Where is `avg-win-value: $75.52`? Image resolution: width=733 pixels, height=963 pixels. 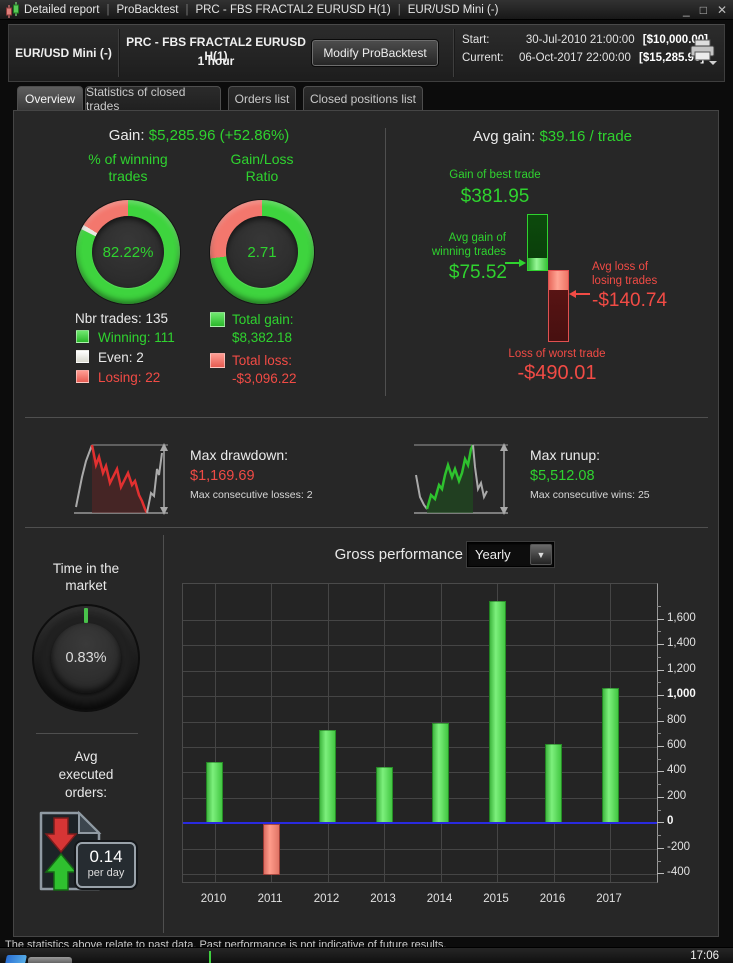
avg-win-value: $75.52 is located at coordinates (477, 272).